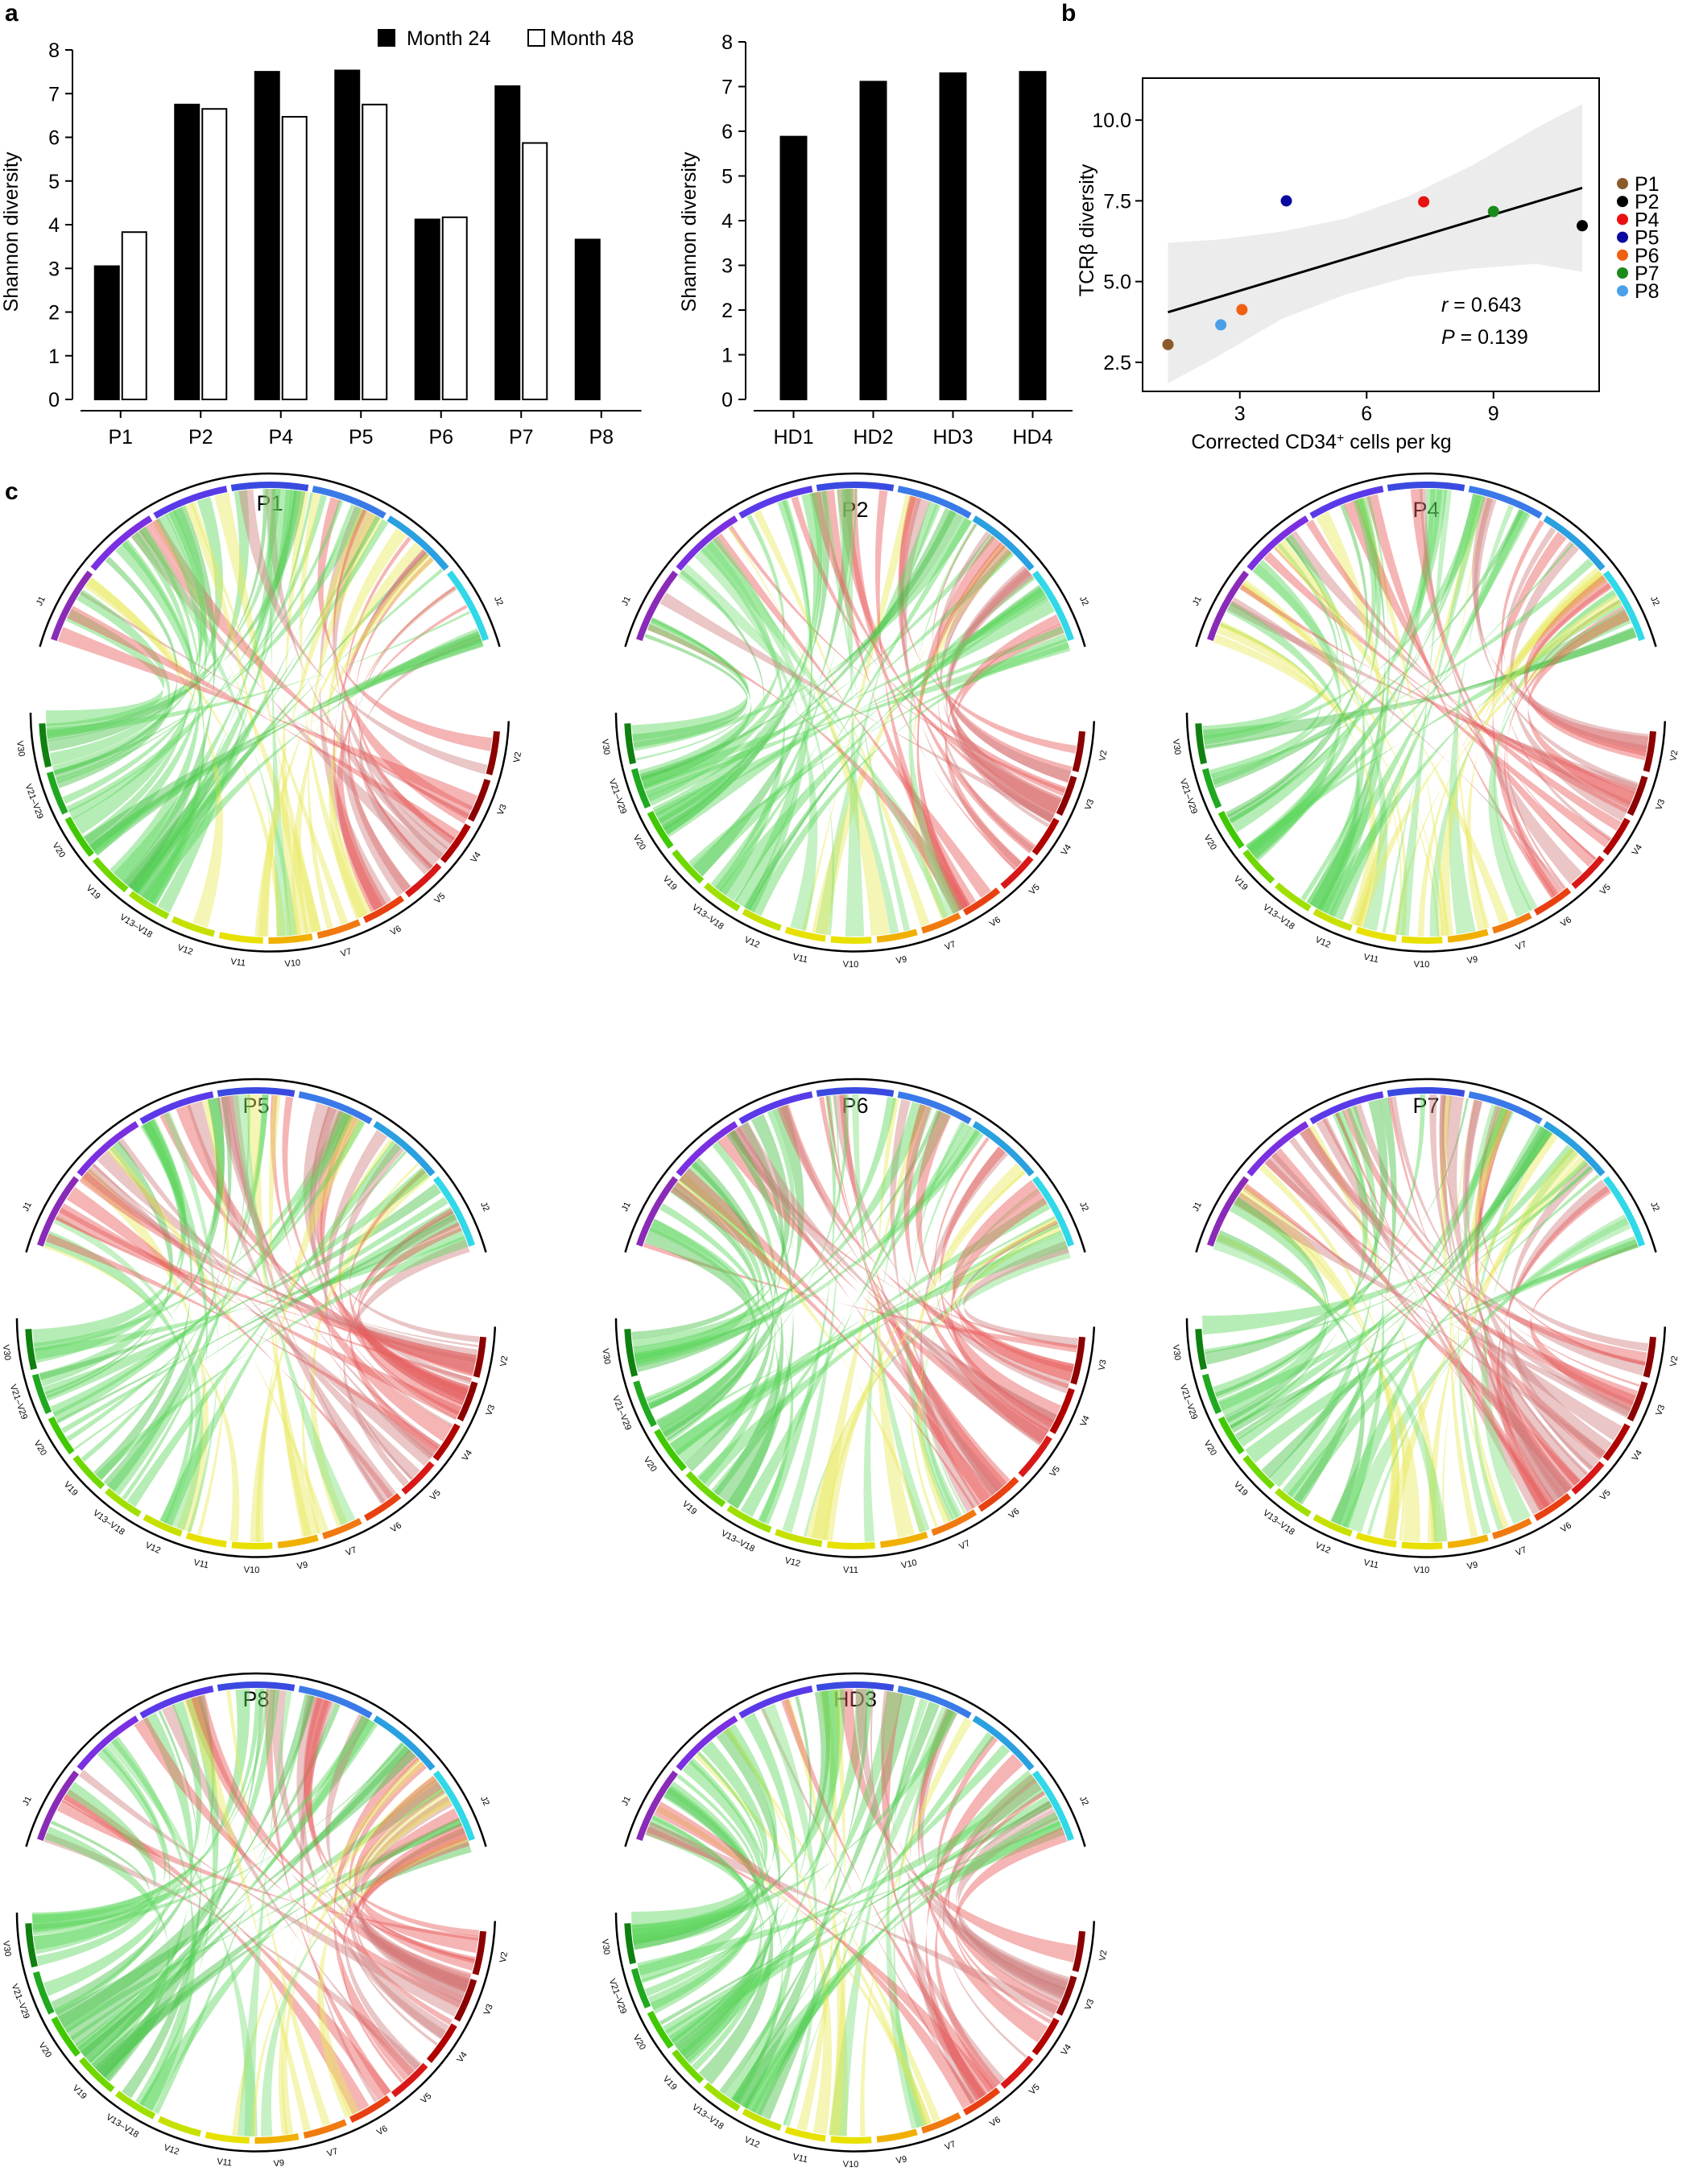 This screenshot has width=1699, height=2184. I want to click on bar-HD1-month24, so click(793, 267).